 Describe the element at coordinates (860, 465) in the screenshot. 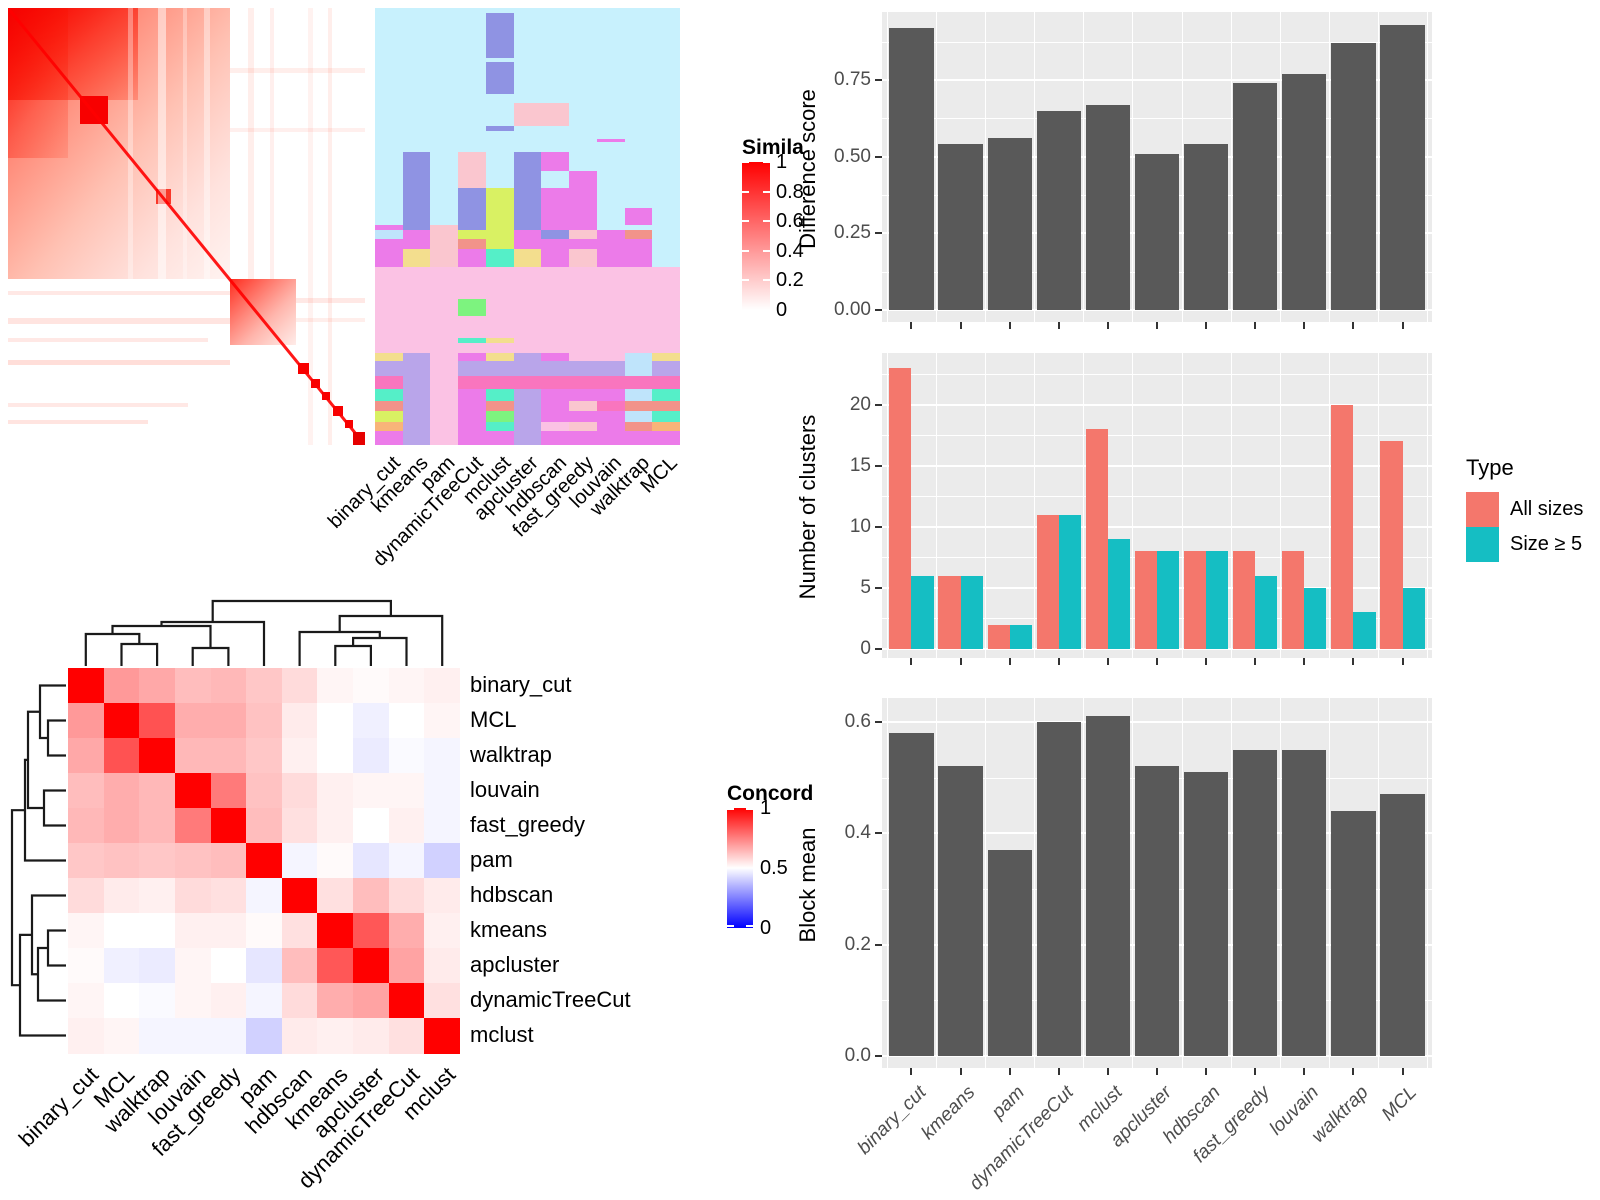

I see `n-clusters-ytick-label: 15` at that location.